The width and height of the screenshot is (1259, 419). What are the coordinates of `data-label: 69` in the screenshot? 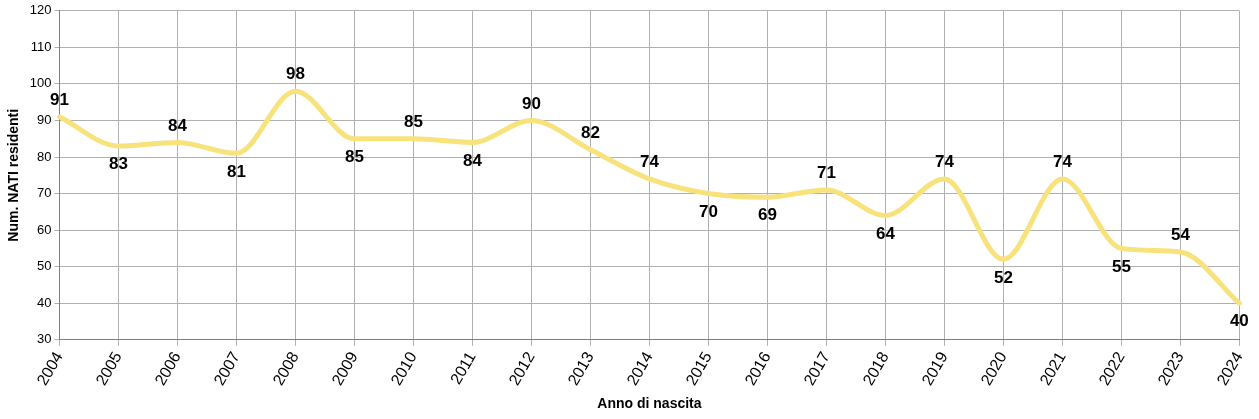 It's located at (767, 215).